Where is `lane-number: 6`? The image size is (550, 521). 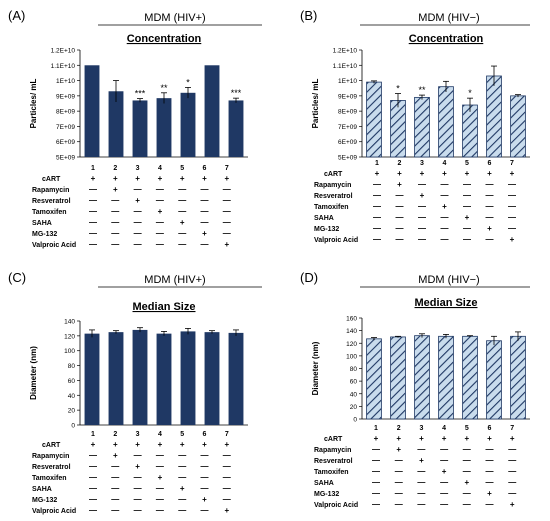
lane-number: 6 is located at coordinates (205, 168).